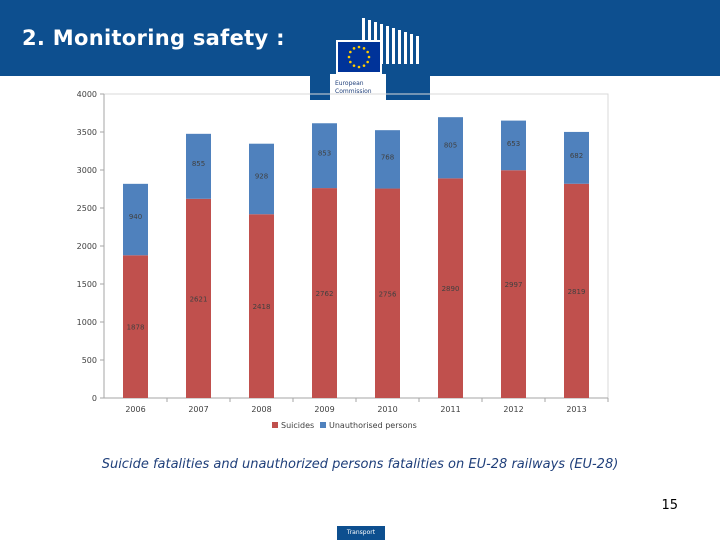 The height and width of the screenshot is (540, 720). What do you see at coordinates (324, 409) in the screenshot?
I see `x-tick-label: 2009` at bounding box center [324, 409].